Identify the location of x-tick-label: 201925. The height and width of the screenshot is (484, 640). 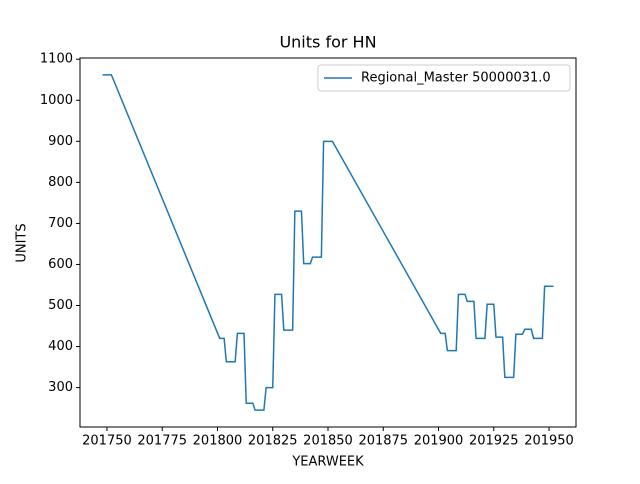
(494, 441).